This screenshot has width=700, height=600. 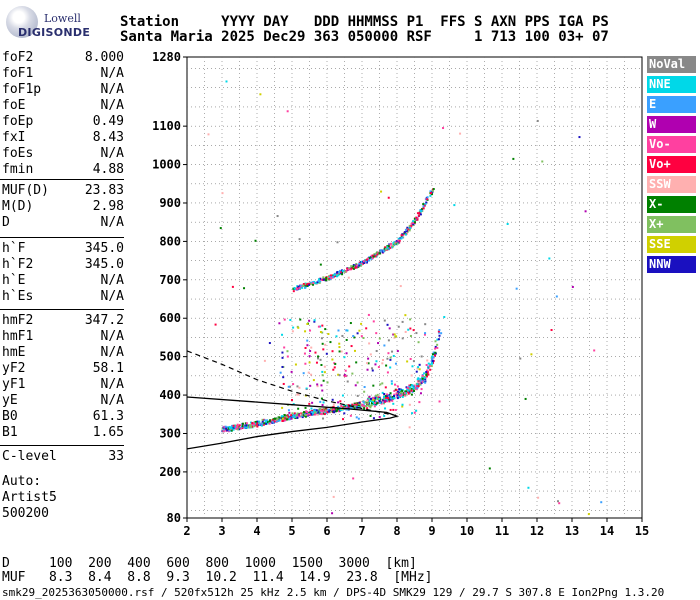 I want to click on param-row-ye: yE N/A, so click(x=63, y=401).